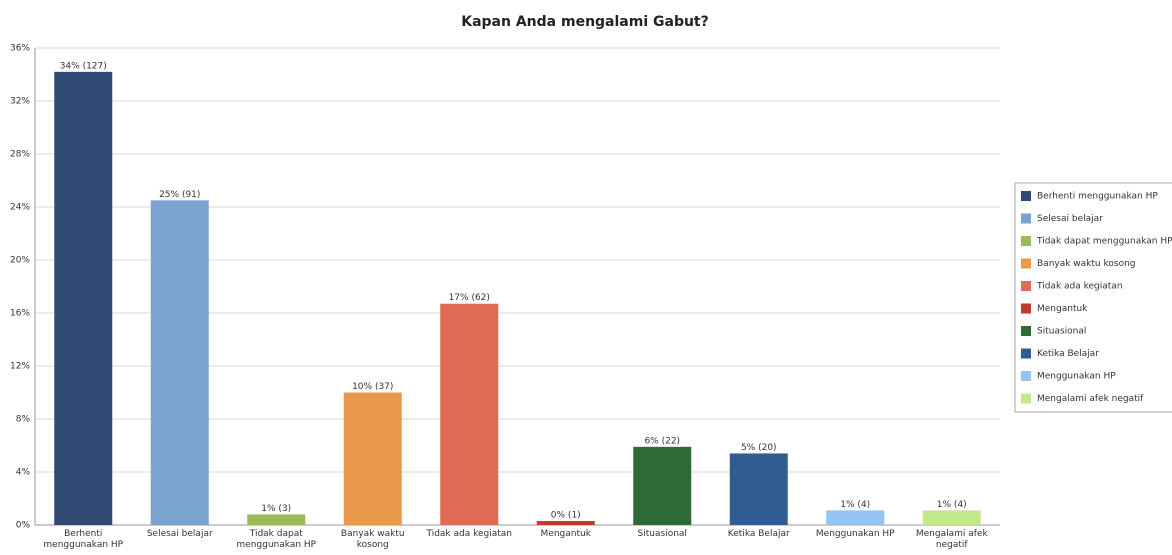 The width and height of the screenshot is (1172, 555). What do you see at coordinates (855, 534) in the screenshot?
I see `x-tick-label: Menggunakan HP` at bounding box center [855, 534].